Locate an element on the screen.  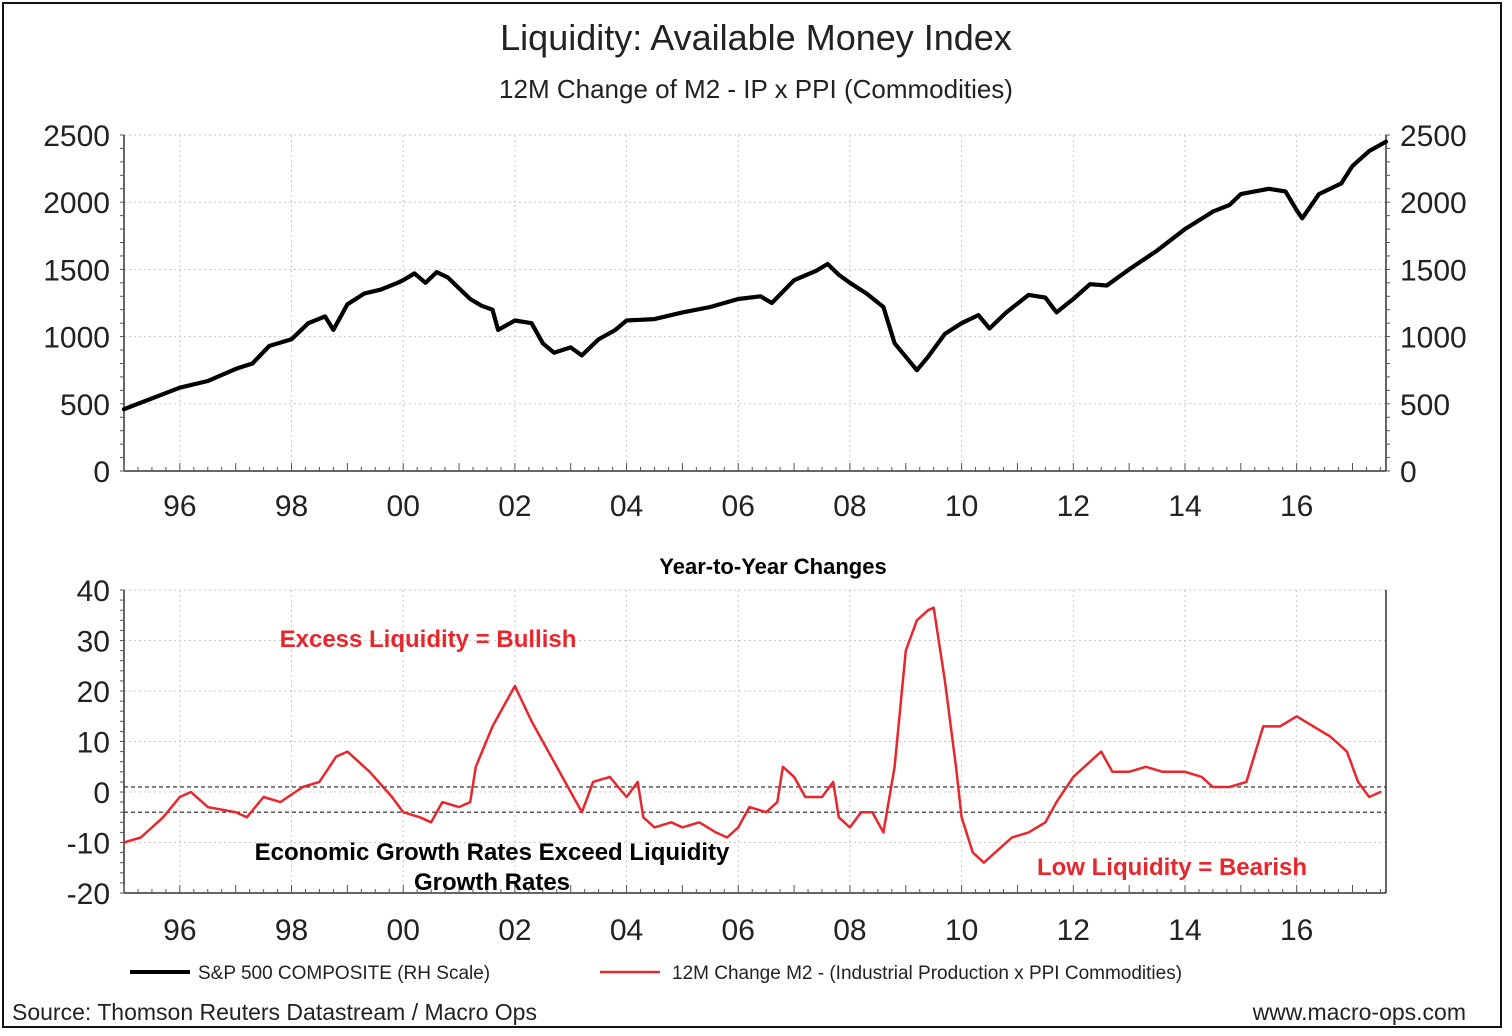
y-tick-label-left-1500: 1500 is located at coordinates (76, 270).